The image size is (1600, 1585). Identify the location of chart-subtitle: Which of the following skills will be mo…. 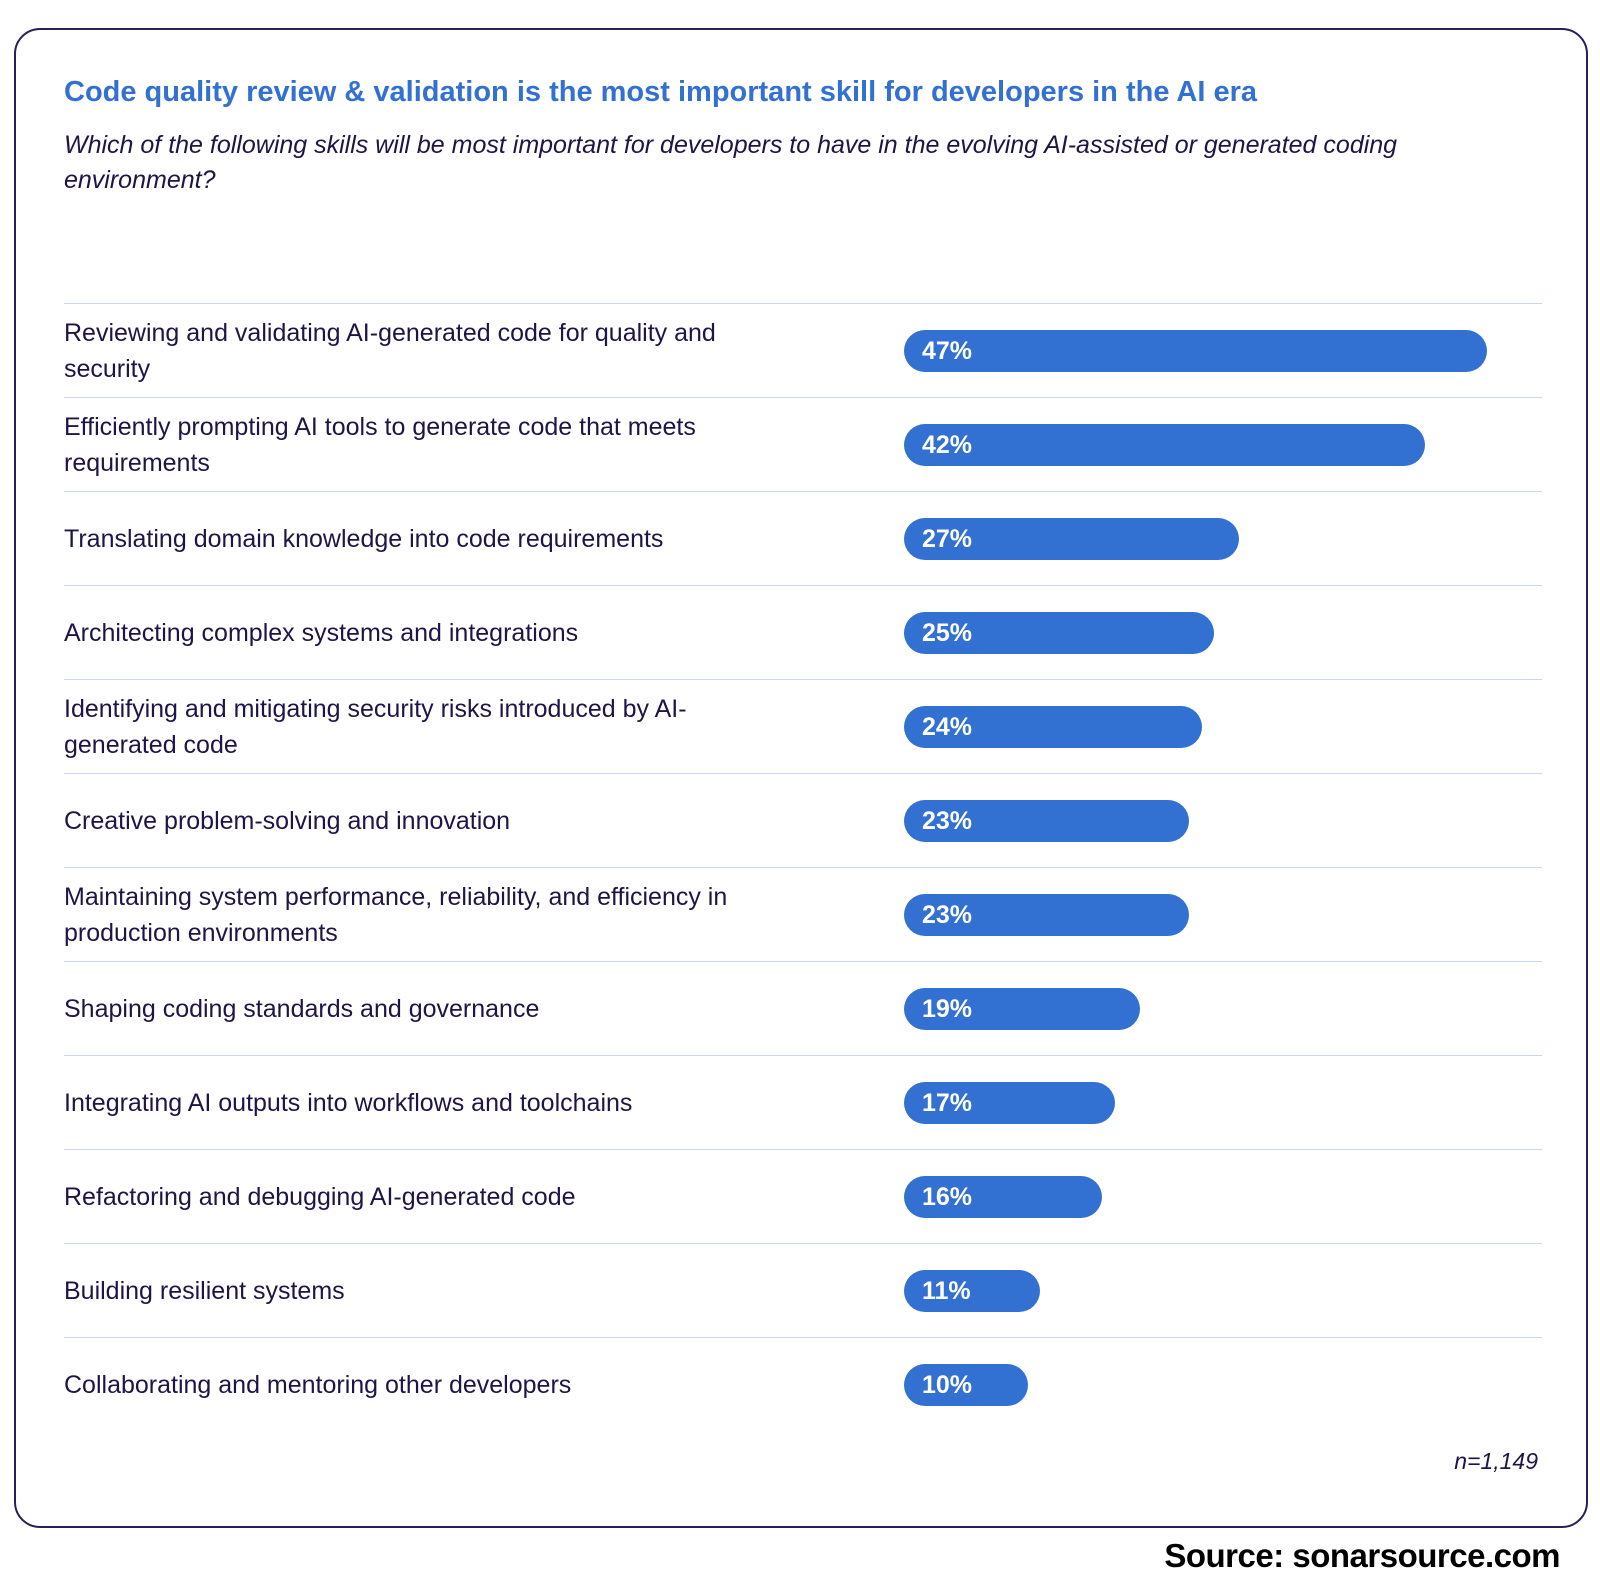
(731, 162).